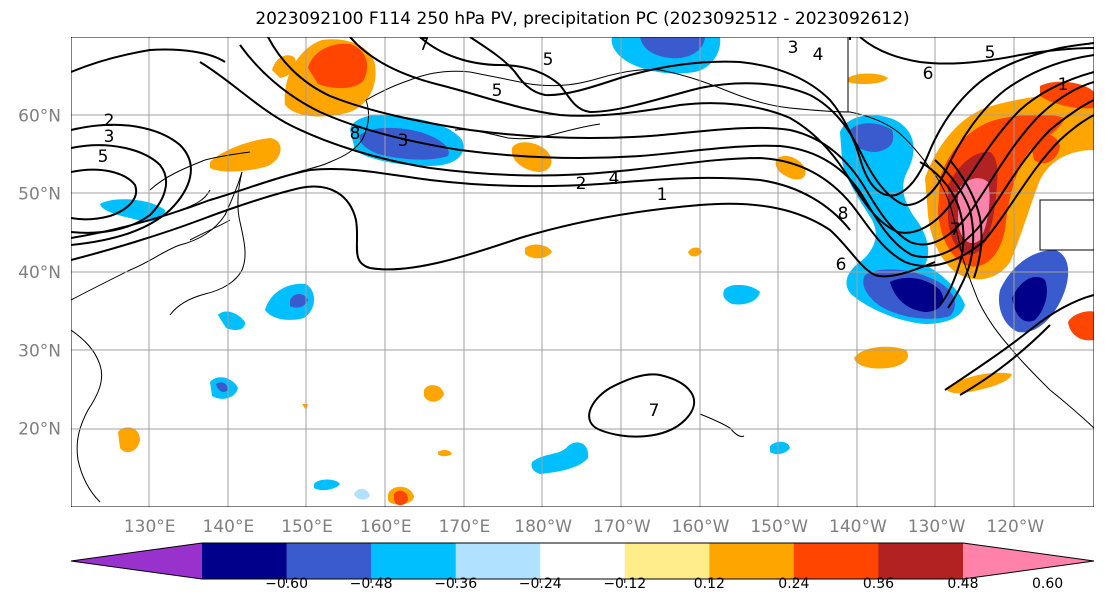  What do you see at coordinates (624, 584) in the screenshot?
I see `colorbar-tick-label: −0.12` at bounding box center [624, 584].